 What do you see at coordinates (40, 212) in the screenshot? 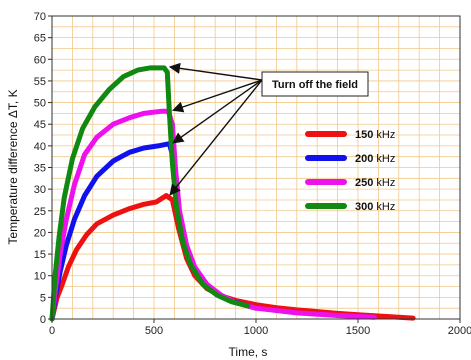
I see `y-tick-label: 25` at bounding box center [40, 212].